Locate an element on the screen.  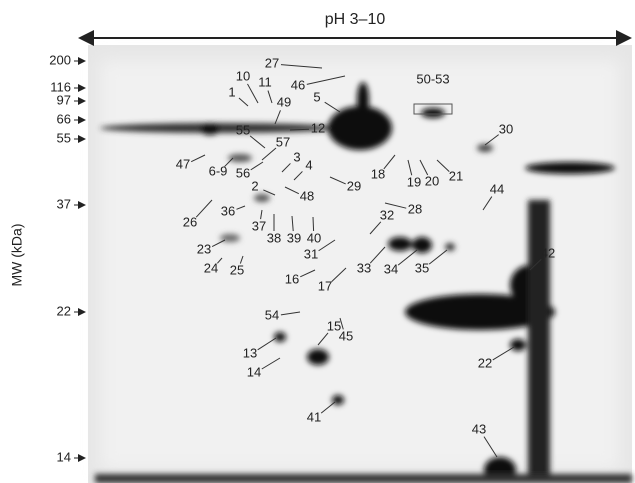
spot-label: 40 is located at coordinates (314, 237).